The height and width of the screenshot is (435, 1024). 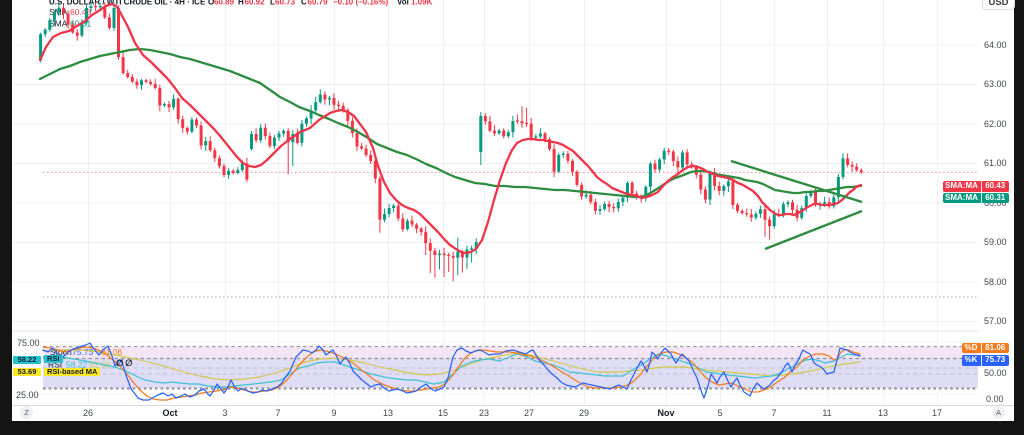 What do you see at coordinates (403, 3) in the screenshot?
I see `svg-text: Vol` at bounding box center [403, 3].